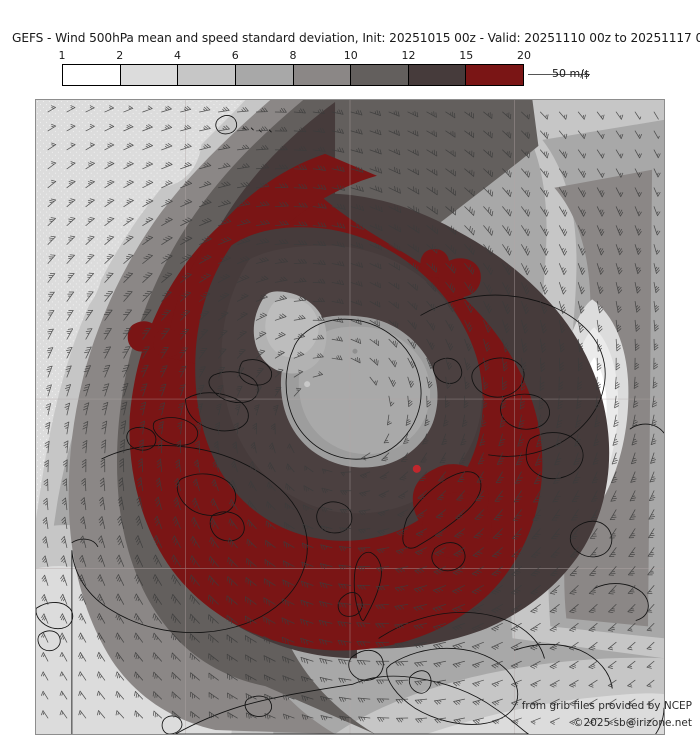  What do you see at coordinates (350, 55) in the screenshot?
I see `colorbar-tick-10: 10` at bounding box center [350, 55].